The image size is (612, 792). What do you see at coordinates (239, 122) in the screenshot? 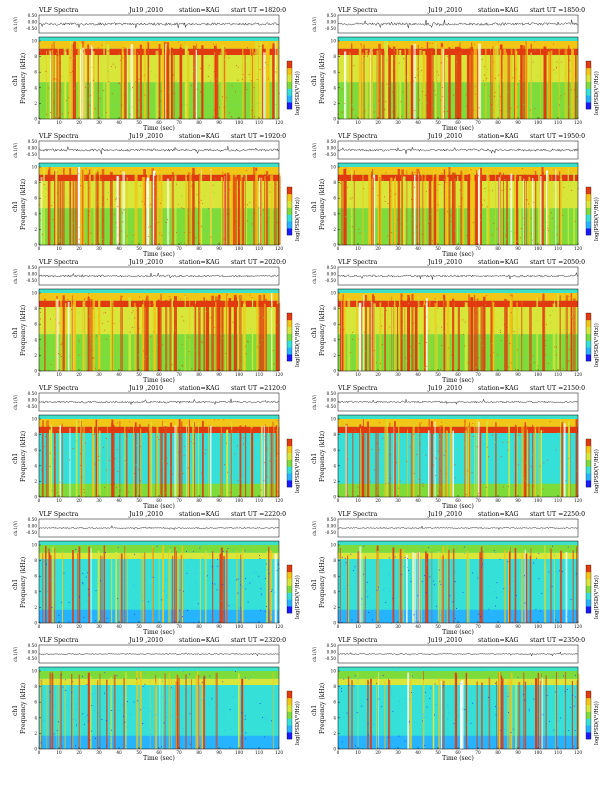
I see `x-tick-label: 100` at bounding box center [239, 122].